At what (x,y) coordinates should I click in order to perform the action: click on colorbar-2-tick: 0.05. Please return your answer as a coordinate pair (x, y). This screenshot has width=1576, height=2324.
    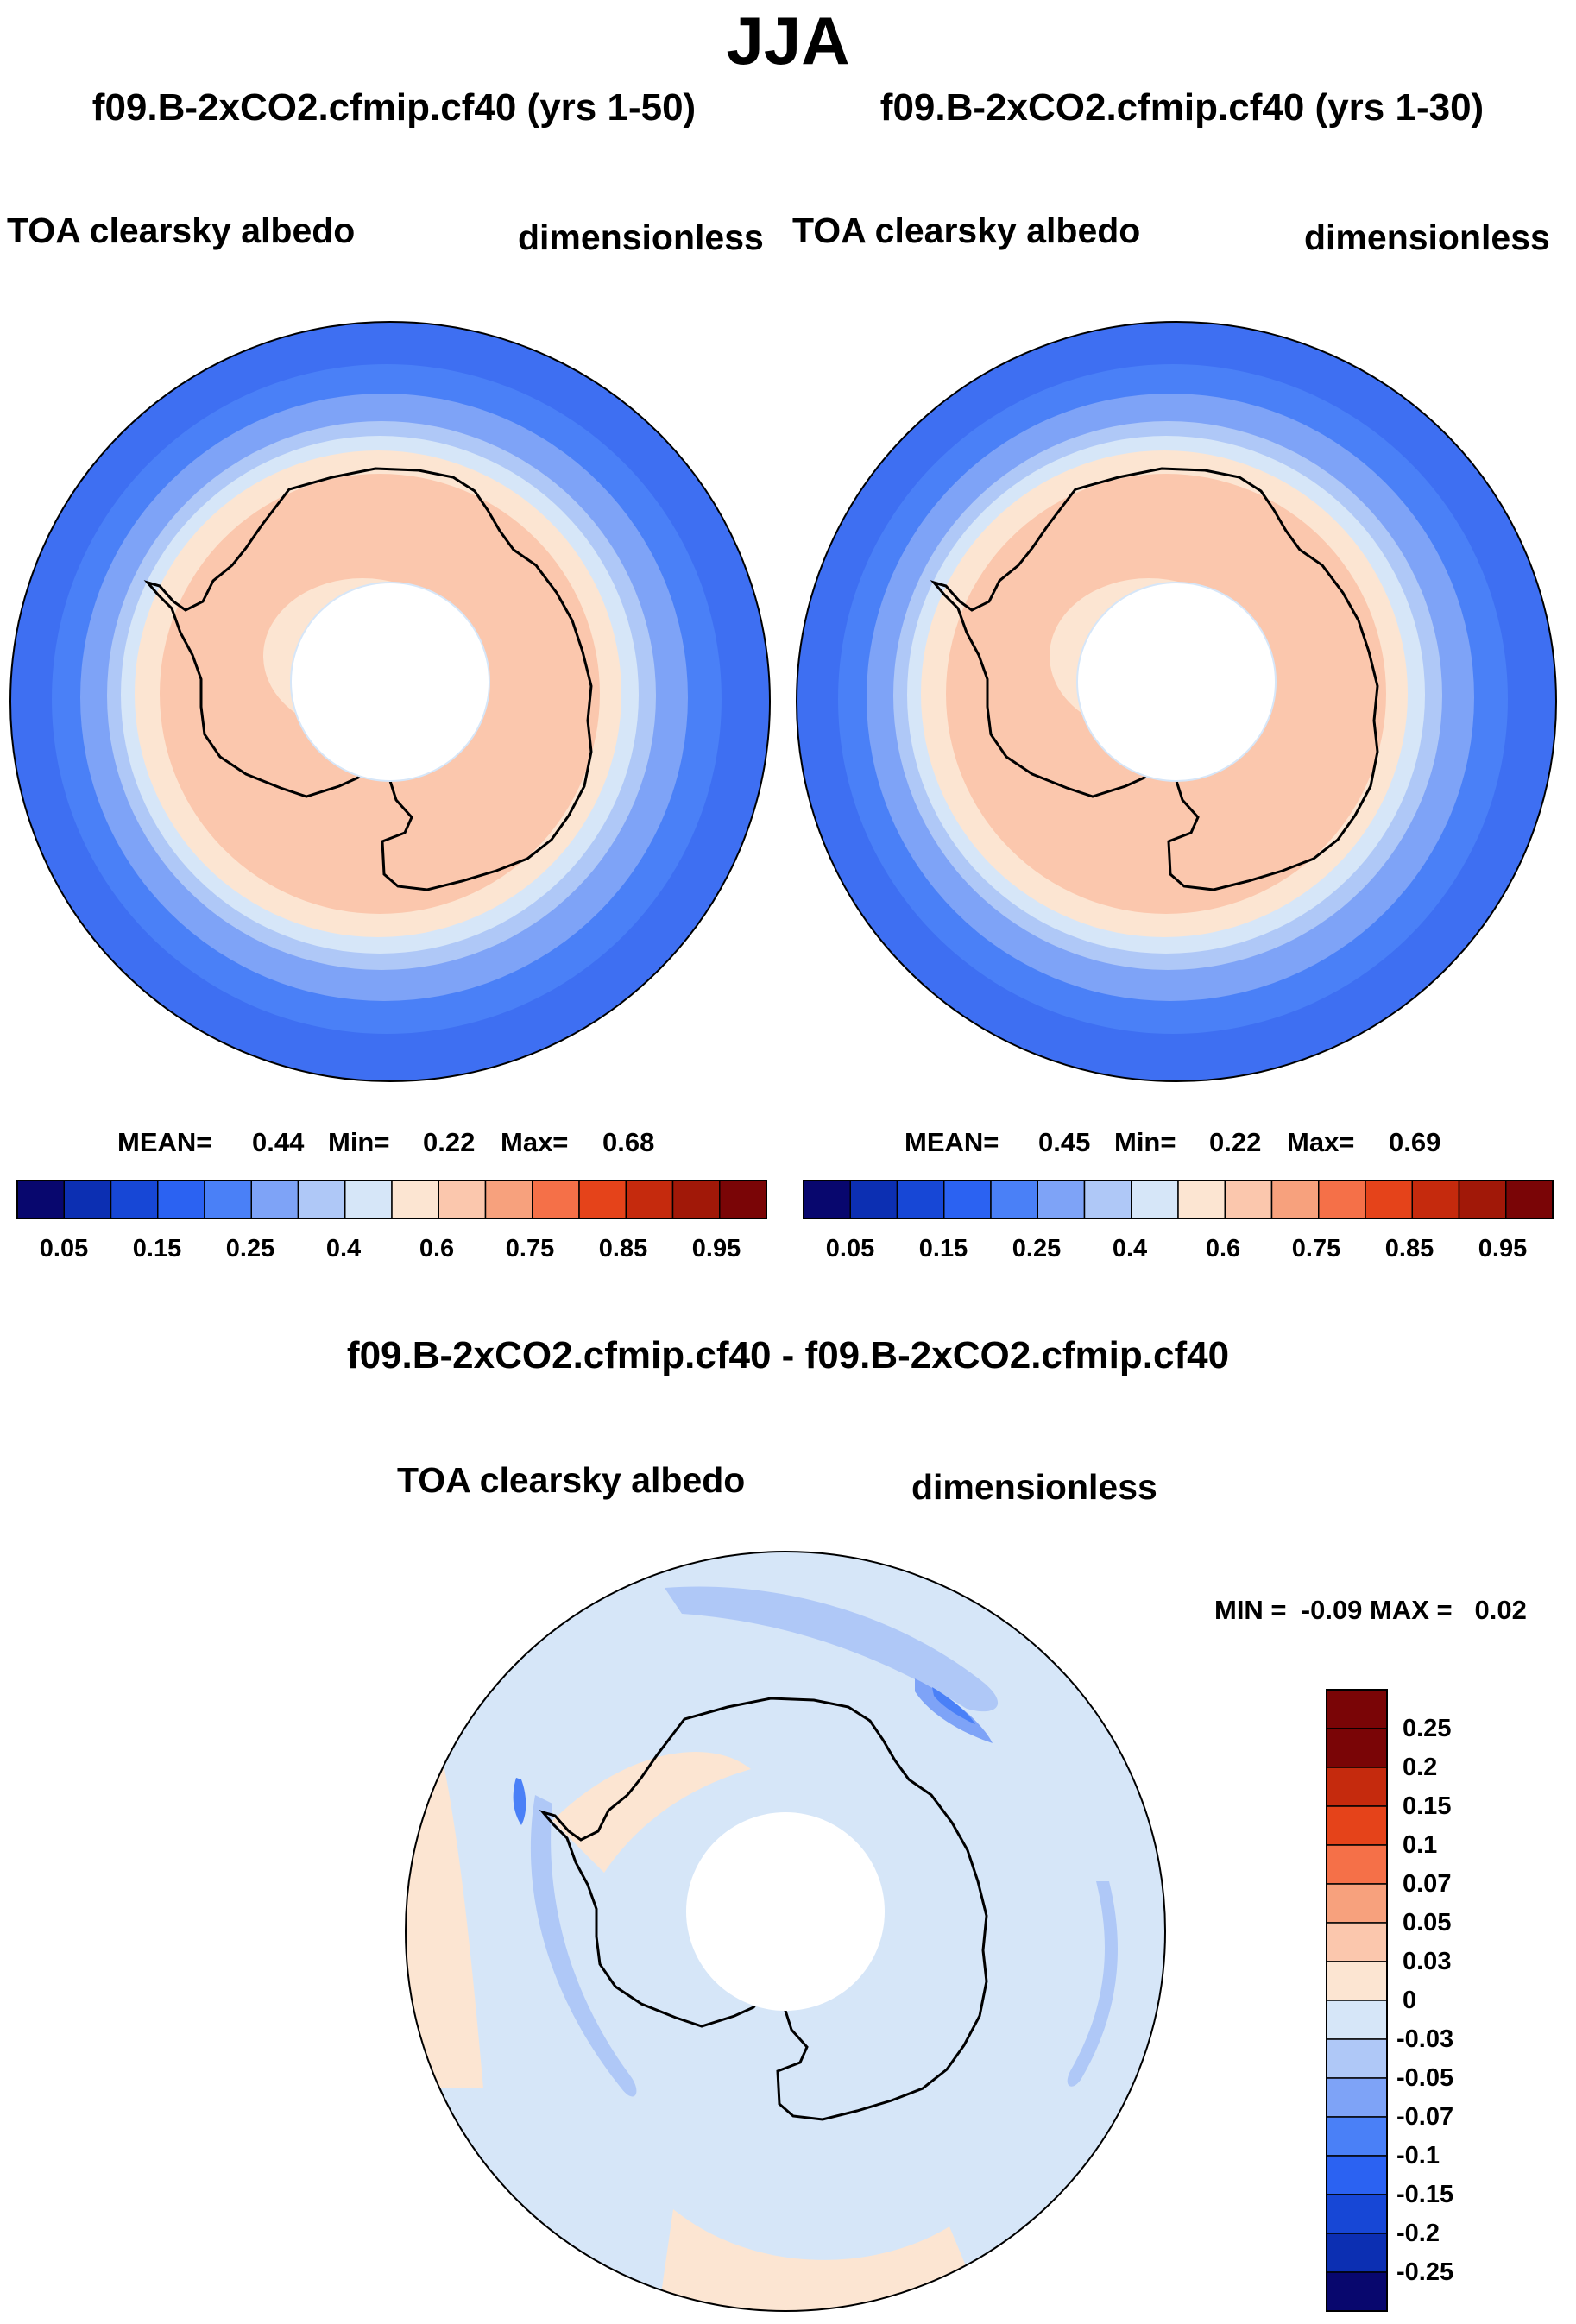
    Looking at the image, I should click on (850, 1249).